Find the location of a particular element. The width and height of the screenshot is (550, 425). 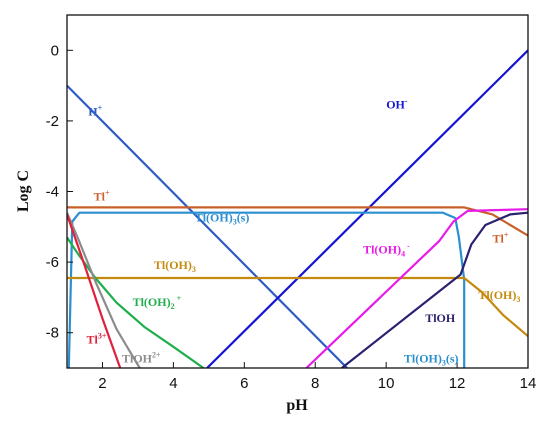

y-tick-label: -6 is located at coordinates (52, 262).